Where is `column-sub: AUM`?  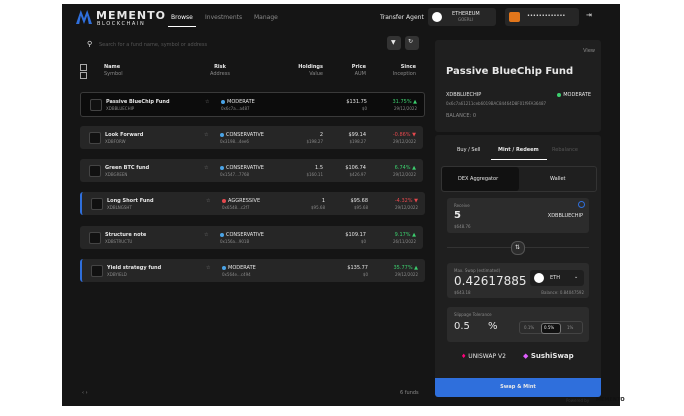
column-sub: AUM is located at coordinates (360, 74).